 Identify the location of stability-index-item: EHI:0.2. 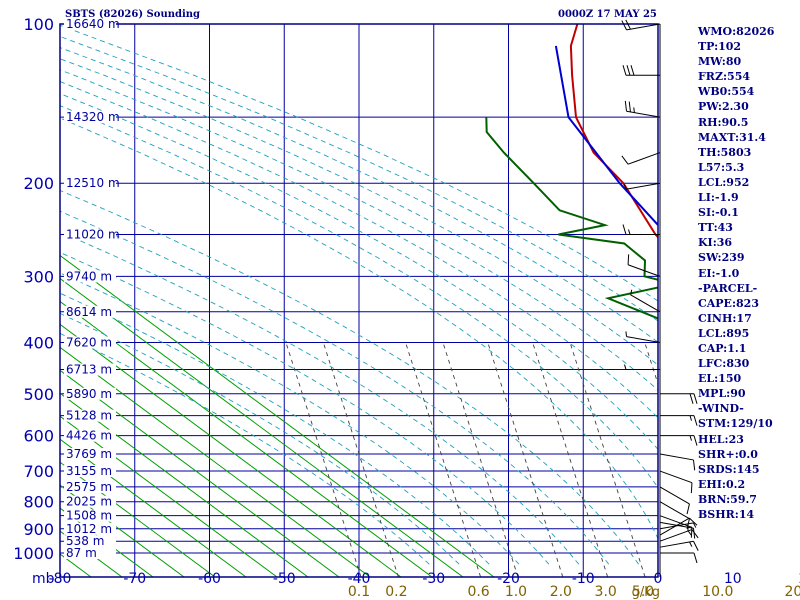
(722, 484).